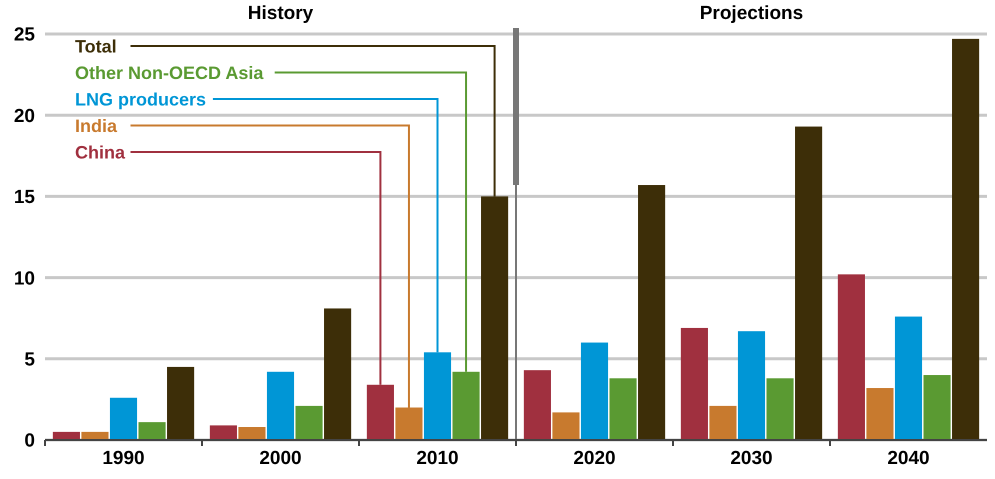 This screenshot has width=995, height=479. Describe the element at coordinates (96, 126) in the screenshot. I see `text: India` at that location.